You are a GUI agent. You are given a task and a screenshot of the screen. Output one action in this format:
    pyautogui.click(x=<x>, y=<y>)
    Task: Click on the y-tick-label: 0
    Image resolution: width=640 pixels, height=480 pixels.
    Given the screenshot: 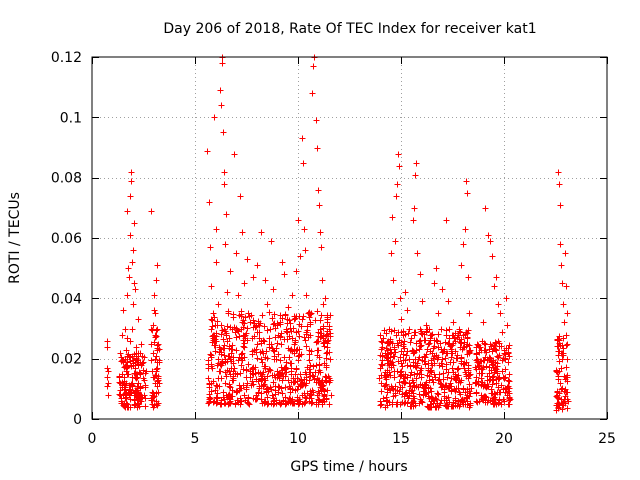 What is the action you would take?
    pyautogui.click(x=77, y=420)
    